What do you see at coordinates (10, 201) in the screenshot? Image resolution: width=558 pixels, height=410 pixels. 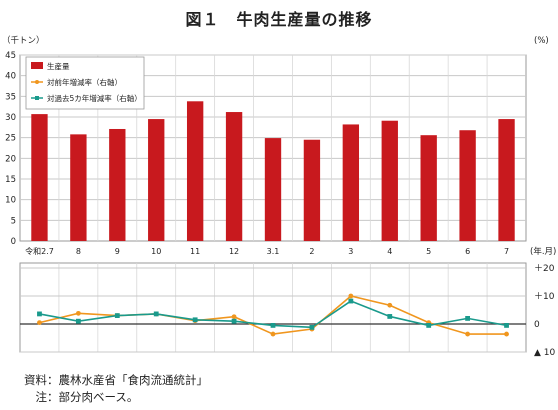 I see `left-tick-label: 10` at bounding box center [10, 201].